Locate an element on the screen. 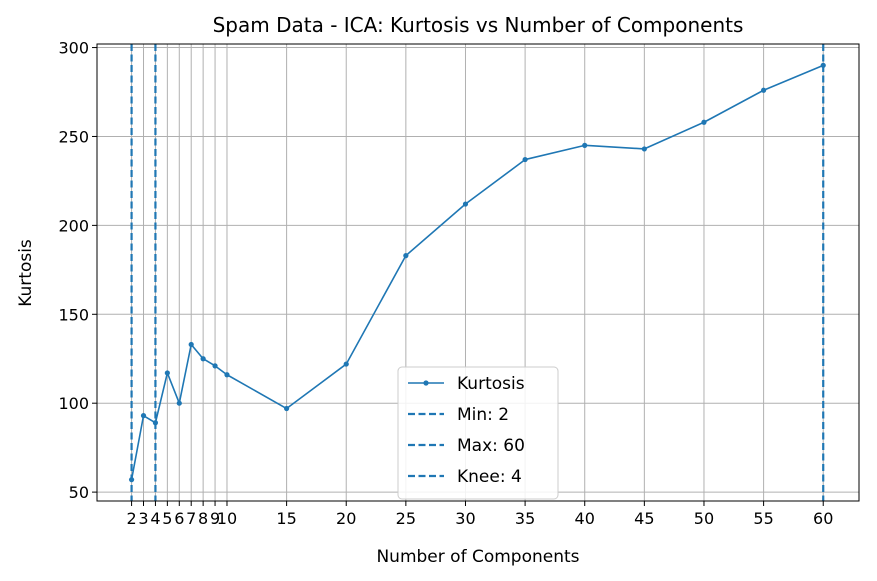 This screenshot has width=877, height=581. x-tick-label: 2 is located at coordinates (131, 518).